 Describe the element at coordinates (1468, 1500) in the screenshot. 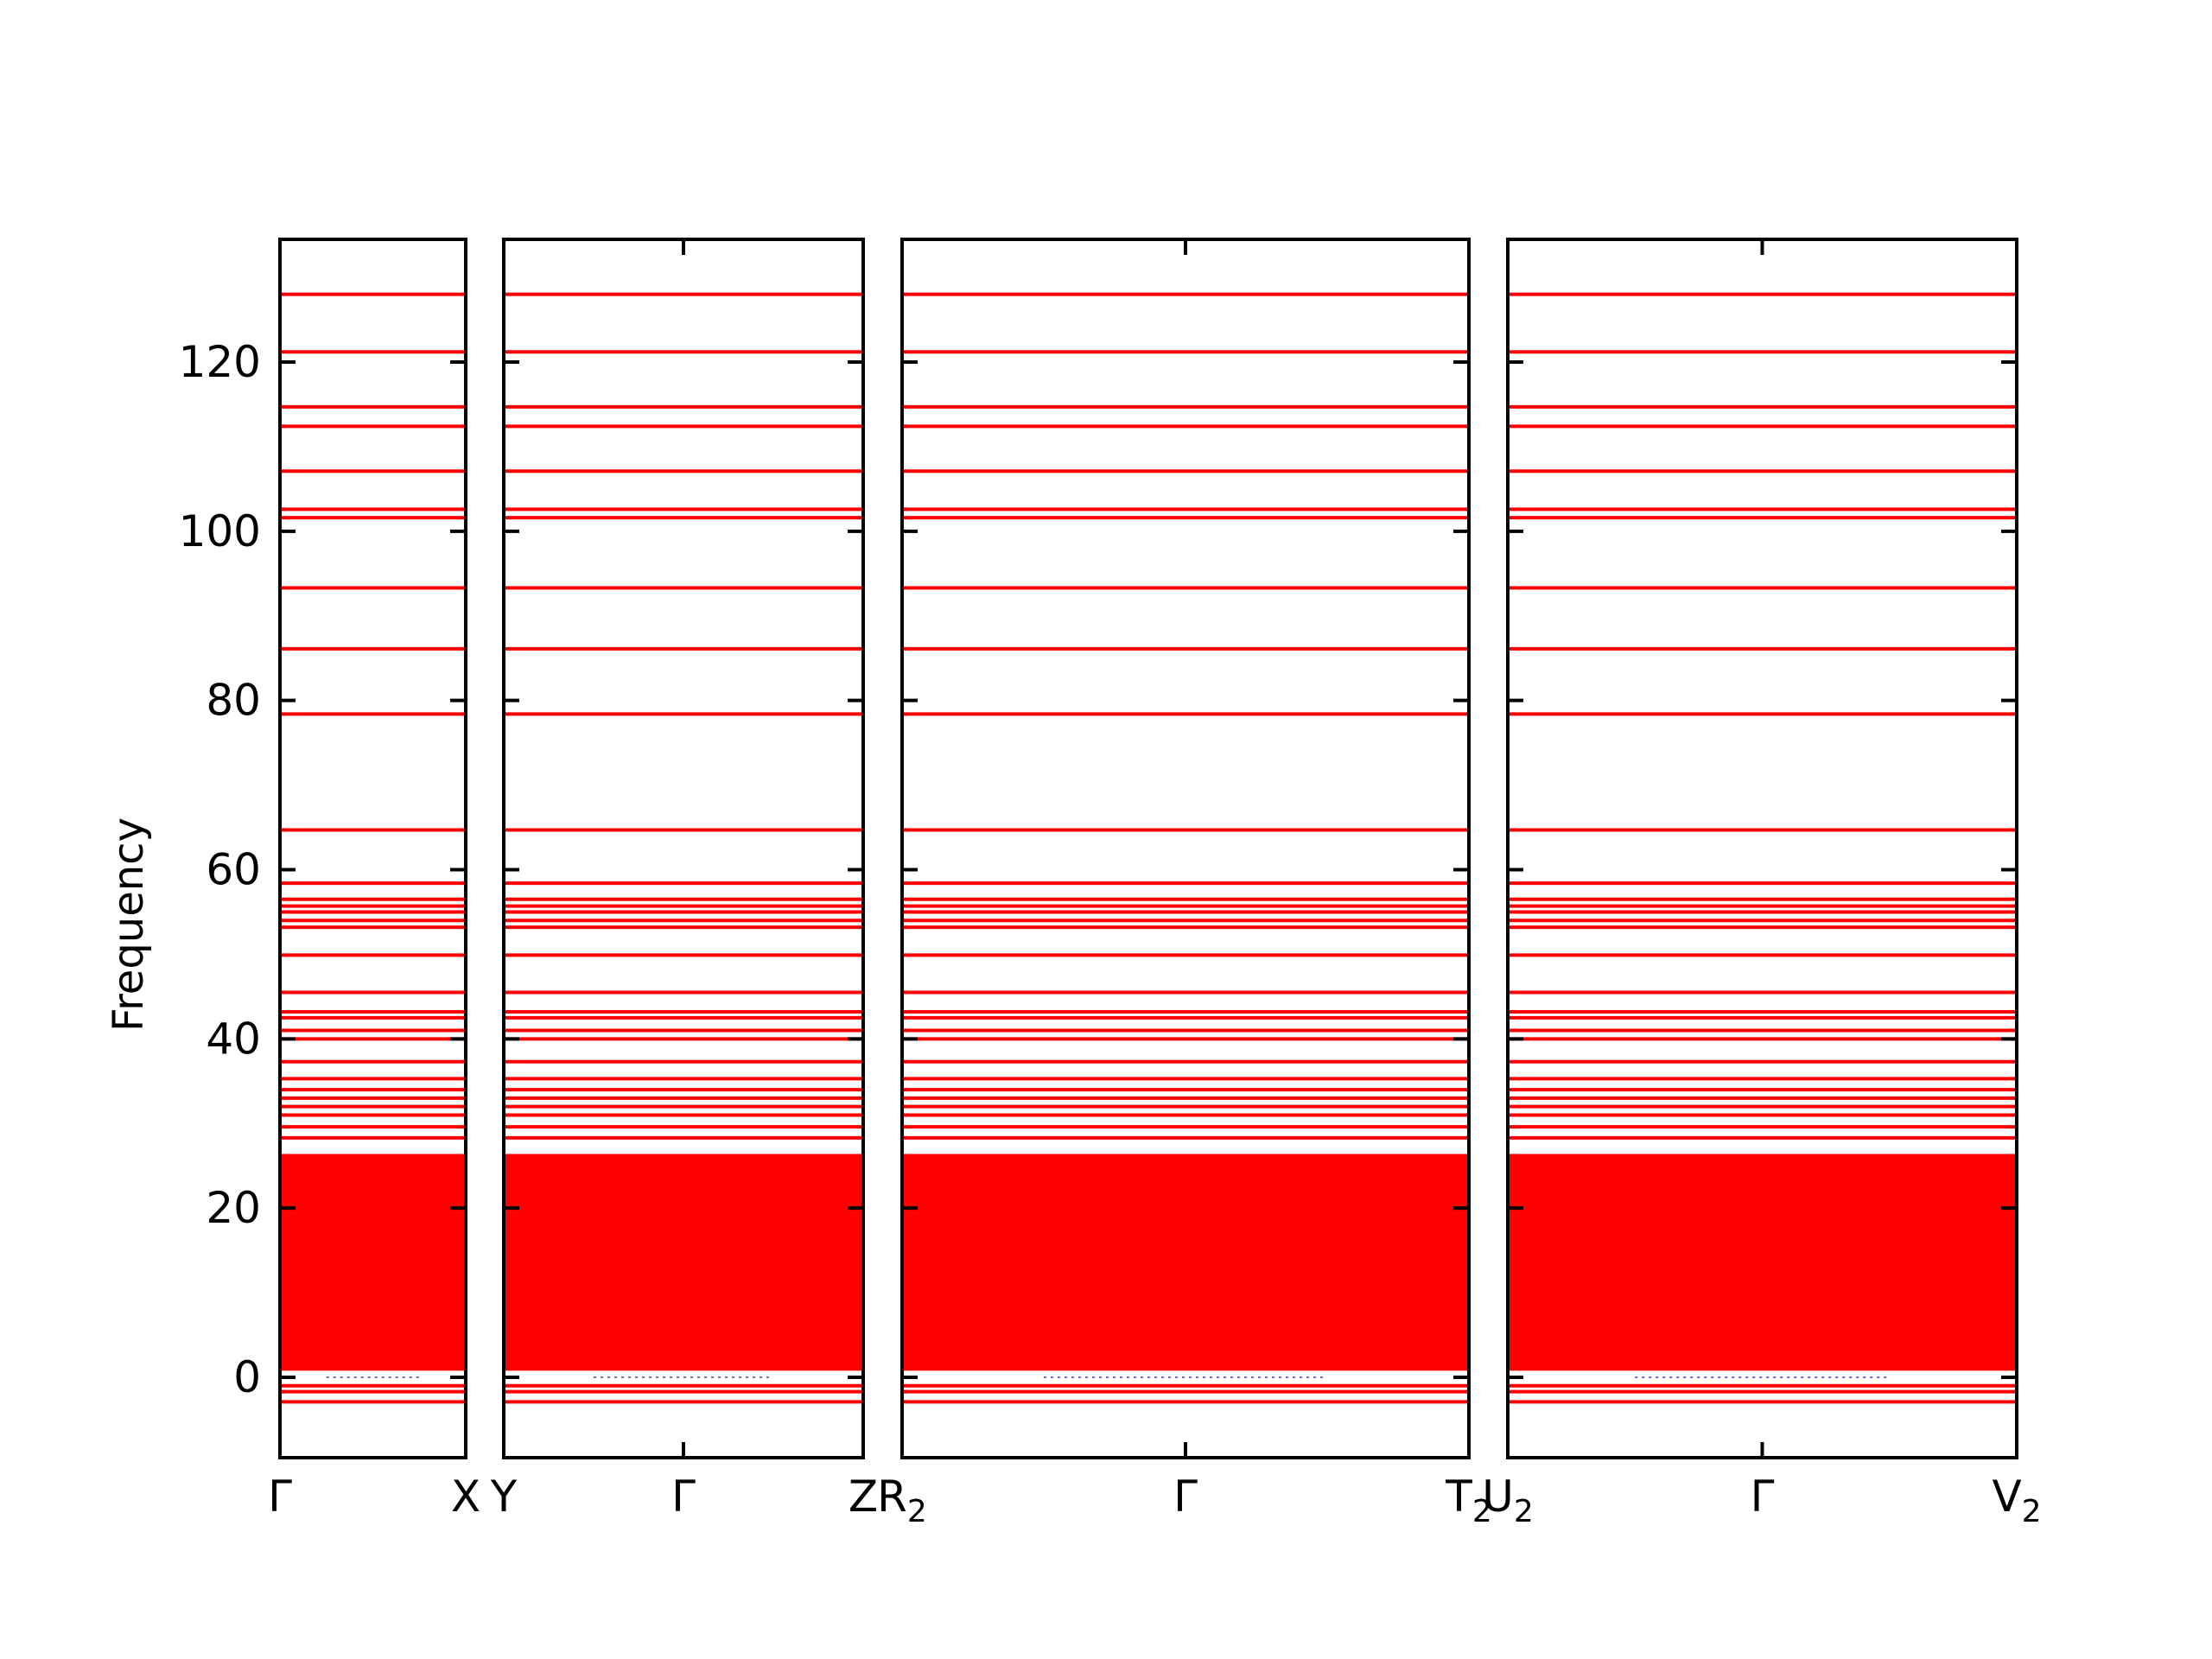

I see `x-tick-label: T2` at that location.